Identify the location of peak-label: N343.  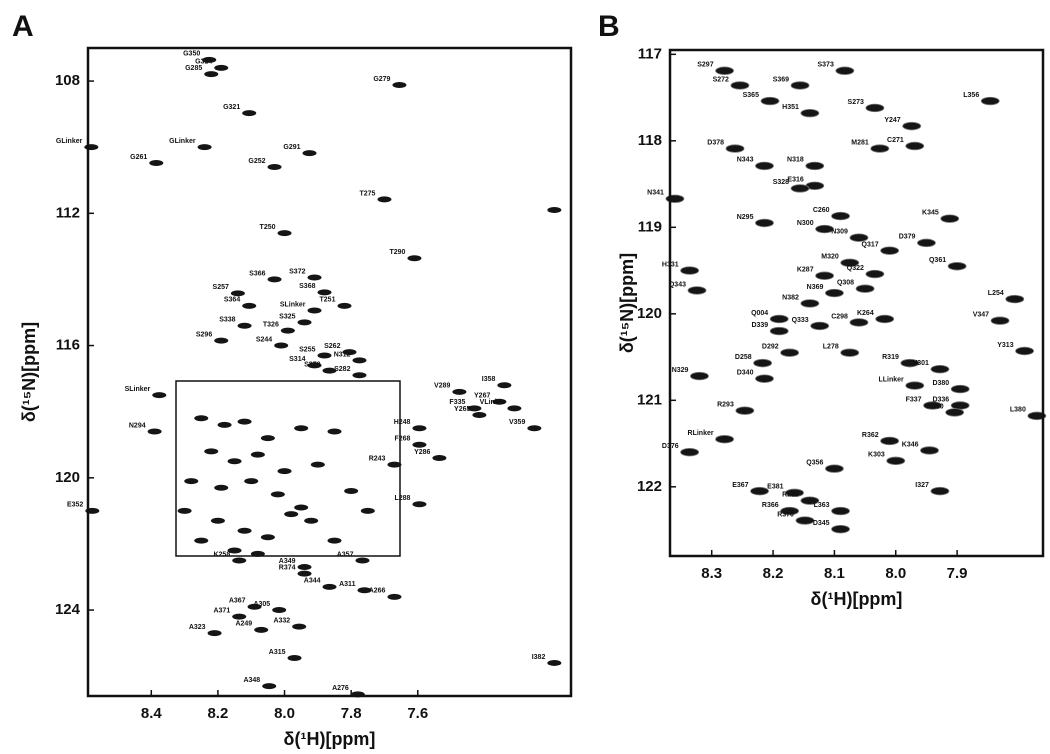
(745, 160).